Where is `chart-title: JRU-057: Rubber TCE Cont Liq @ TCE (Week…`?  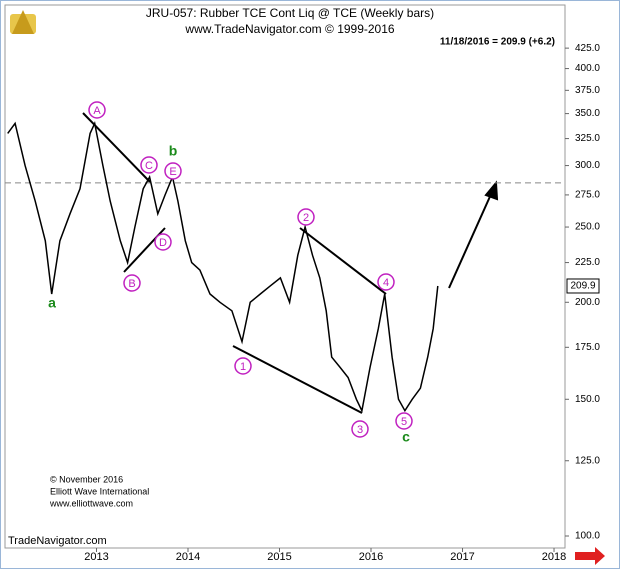
chart-title: JRU-057: Rubber TCE Cont Liq @ TCE (Week… is located at coordinates (290, 13).